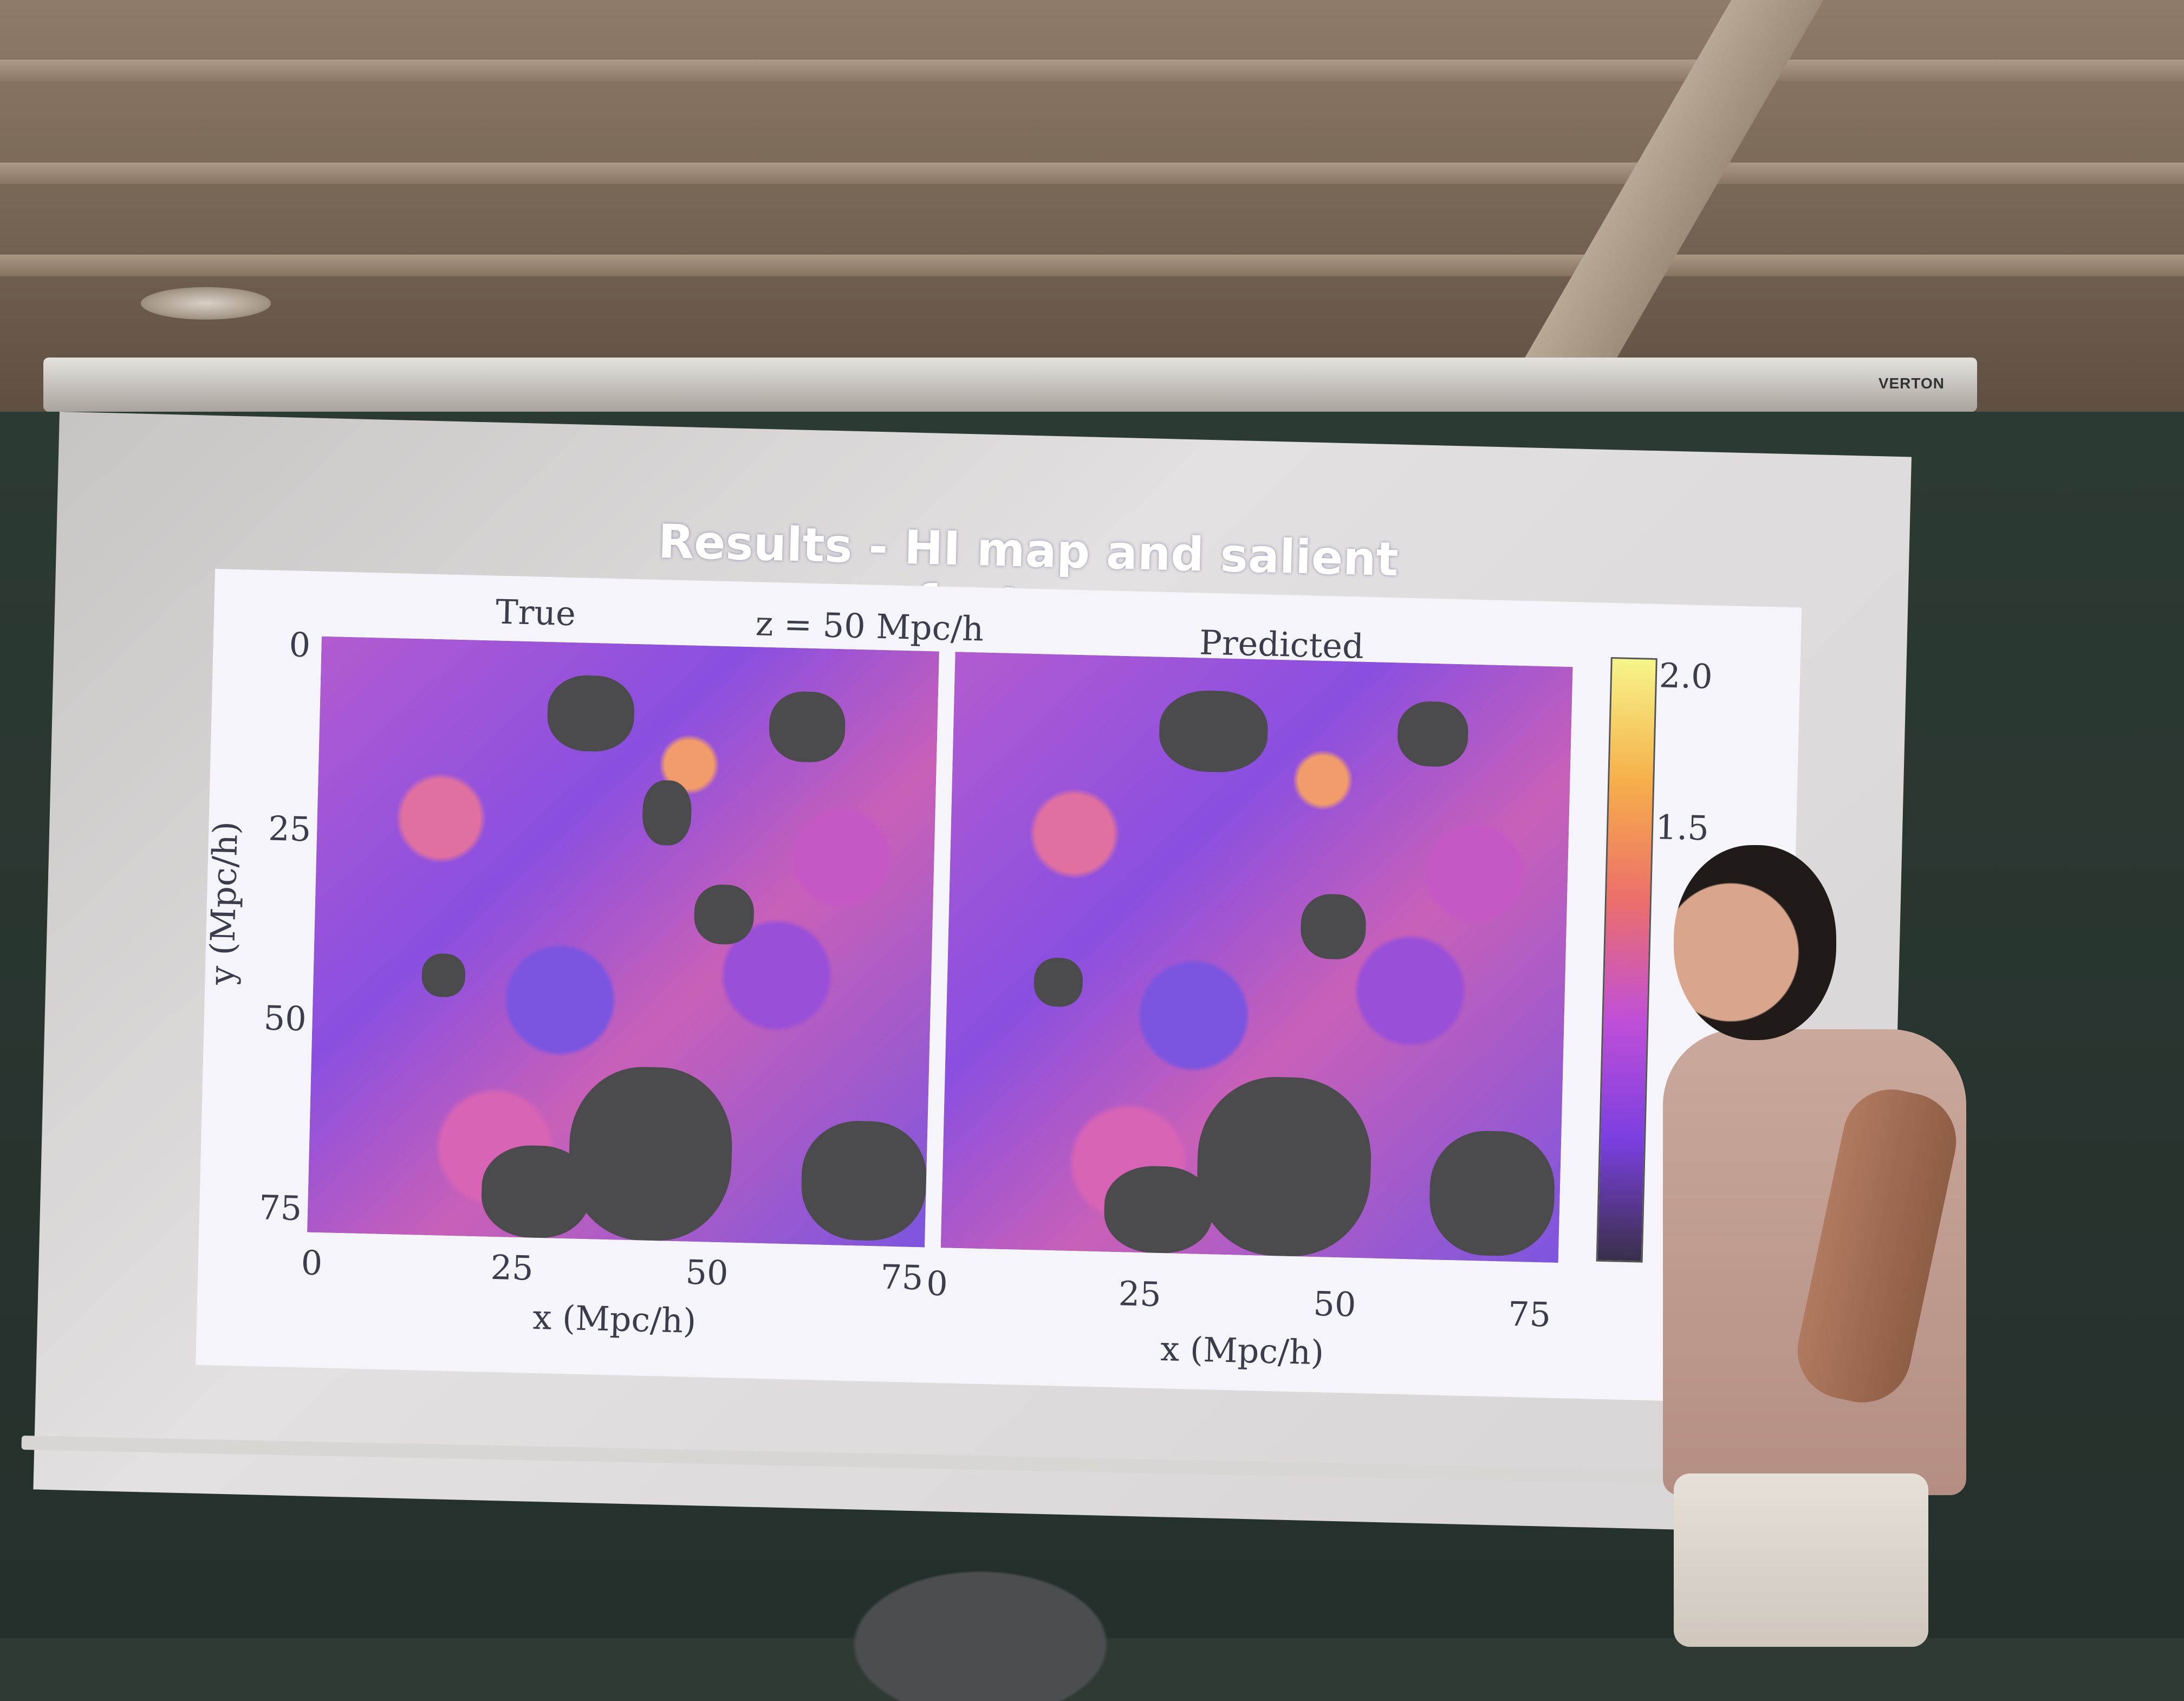 The image size is (2184, 1701). Describe the element at coordinates (1801, 1560) in the screenshot. I see `presenter-trousers` at that location.